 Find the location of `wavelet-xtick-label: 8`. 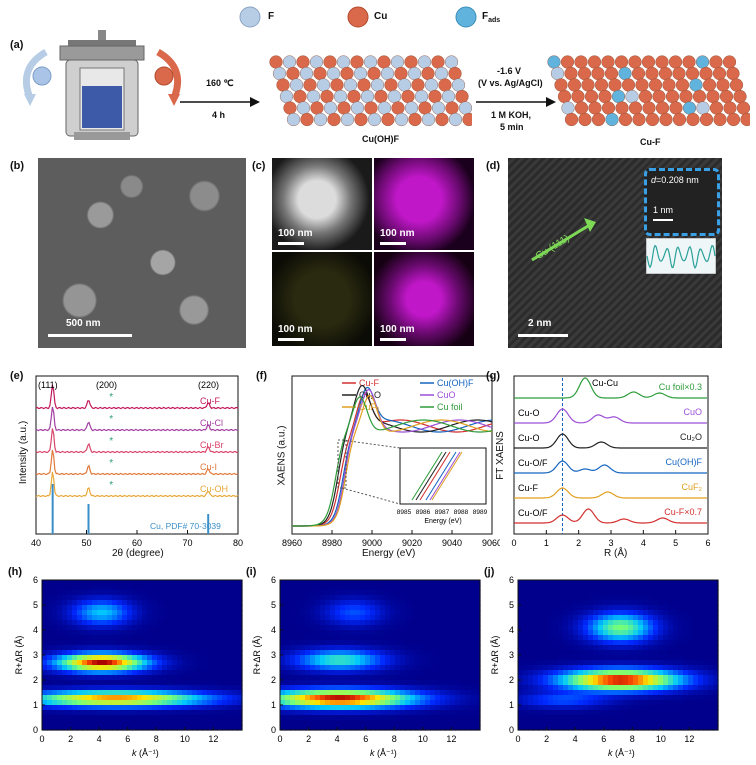

wavelet-xtick-label: 8 is located at coordinates (394, 739).